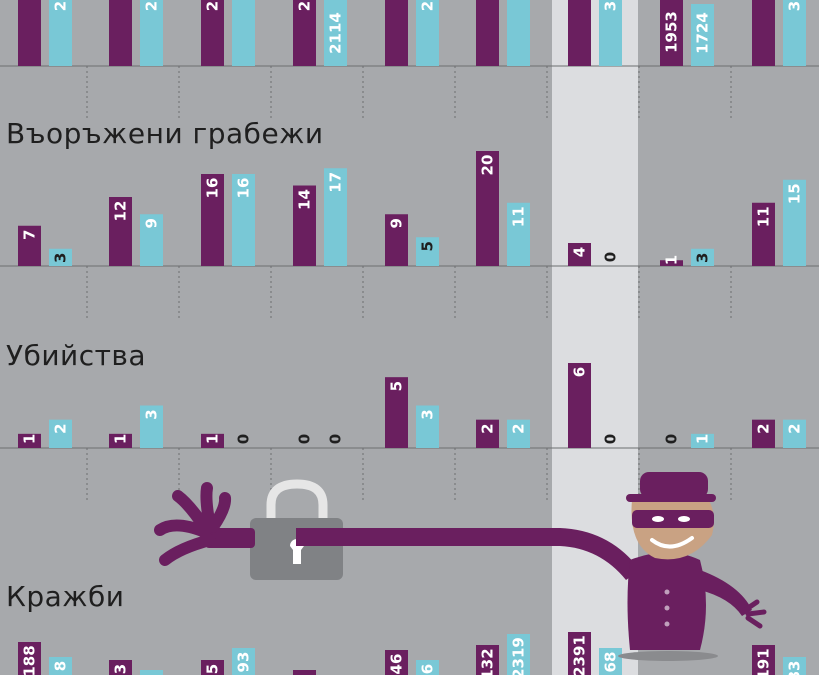 This screenshot has width=819, height=675. Describe the element at coordinates (672, 542) in the screenshot. I see `burglar-grin` at that location.